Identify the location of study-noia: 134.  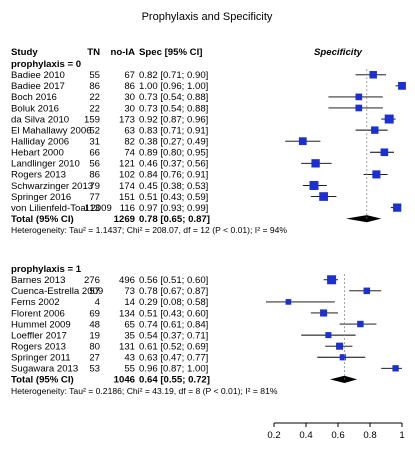
(127, 313).